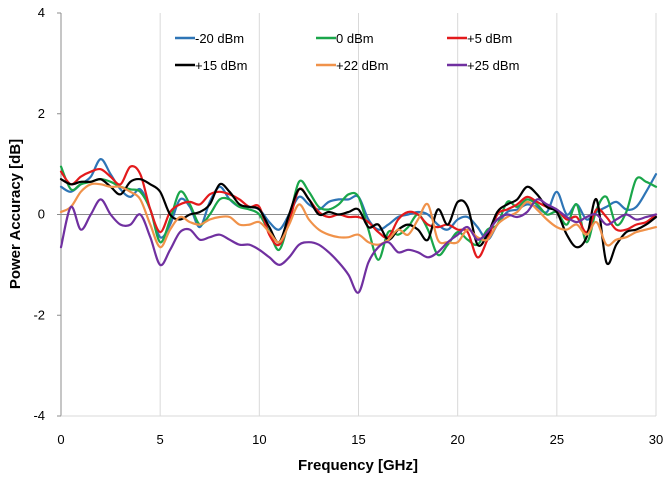 Image resolution: width=665 pixels, height=482 pixels. What do you see at coordinates (489, 38) in the screenshot?
I see `legend-label-5dbm: +5 dBm` at bounding box center [489, 38].